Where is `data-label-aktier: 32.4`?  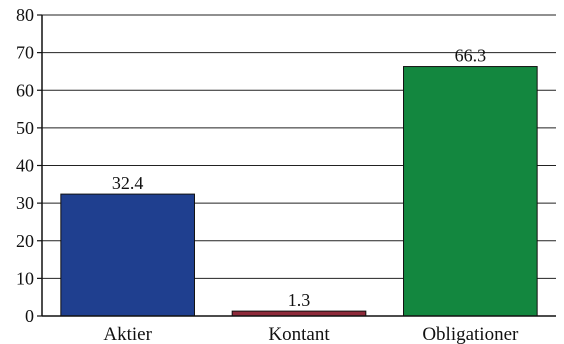
data-label-aktier: 32.4 is located at coordinates (128, 183).